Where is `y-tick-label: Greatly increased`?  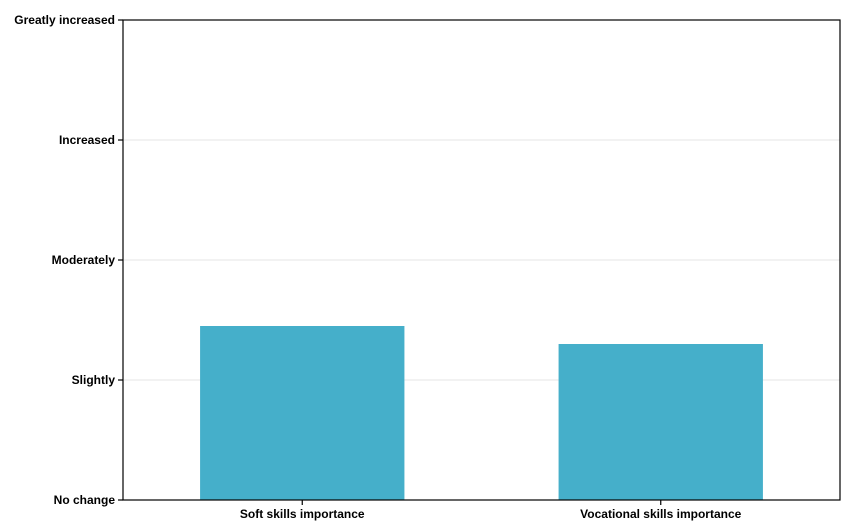 y-tick-label: Greatly increased is located at coordinates (64, 20).